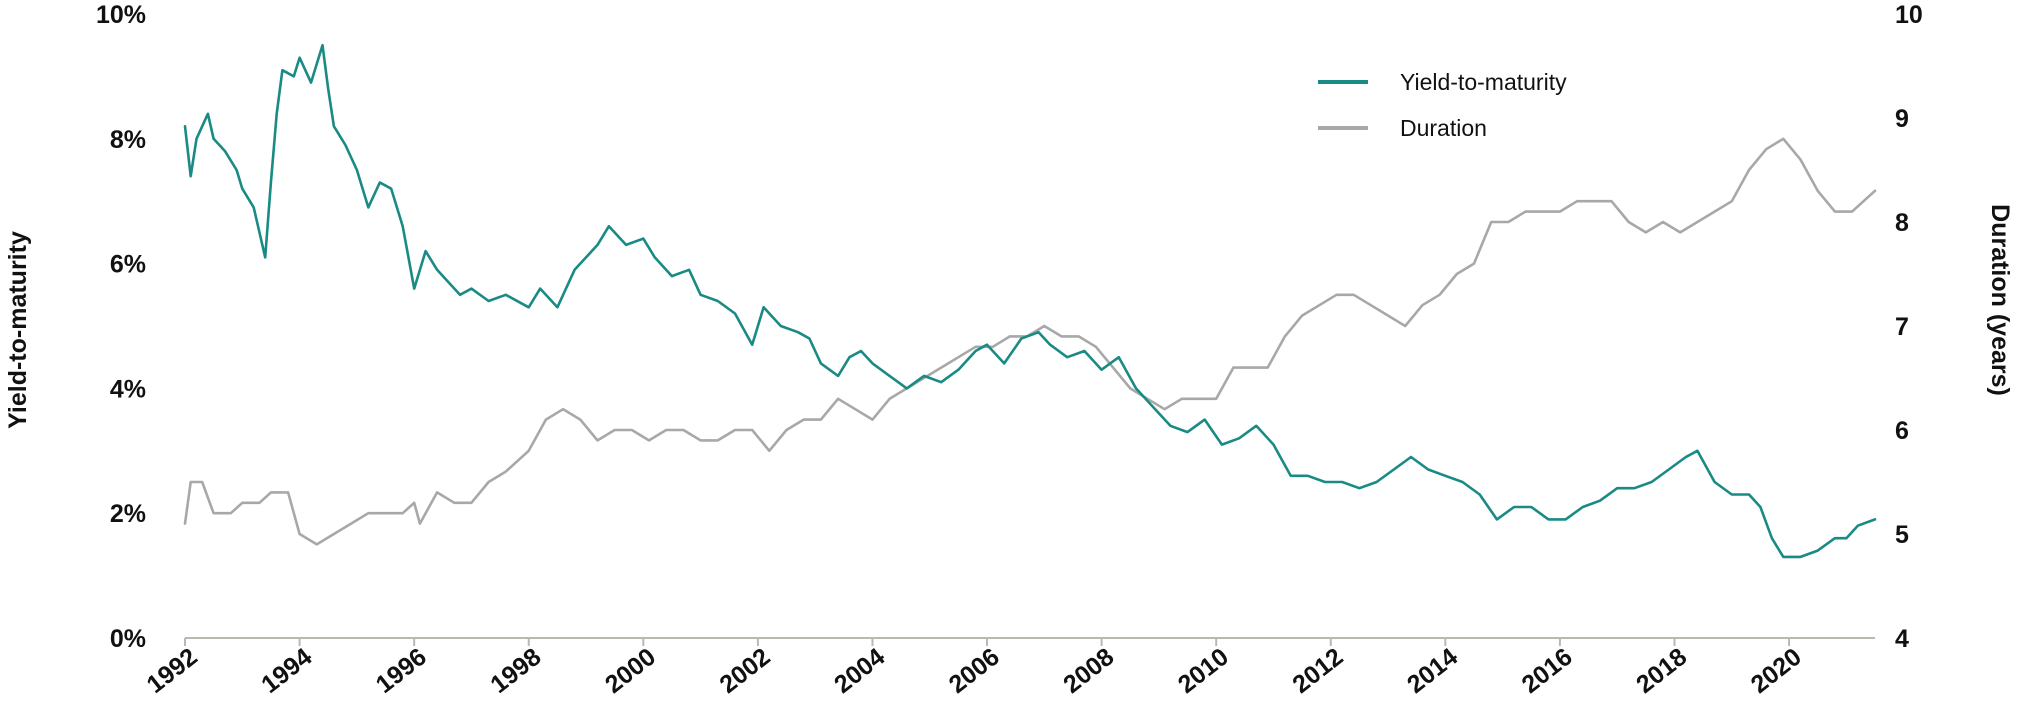 Image resolution: width=2025 pixels, height=710 pixels. Describe the element at coordinates (1483, 82) in the screenshot. I see `legend-label-yield: Yield-to-maturity` at that location.